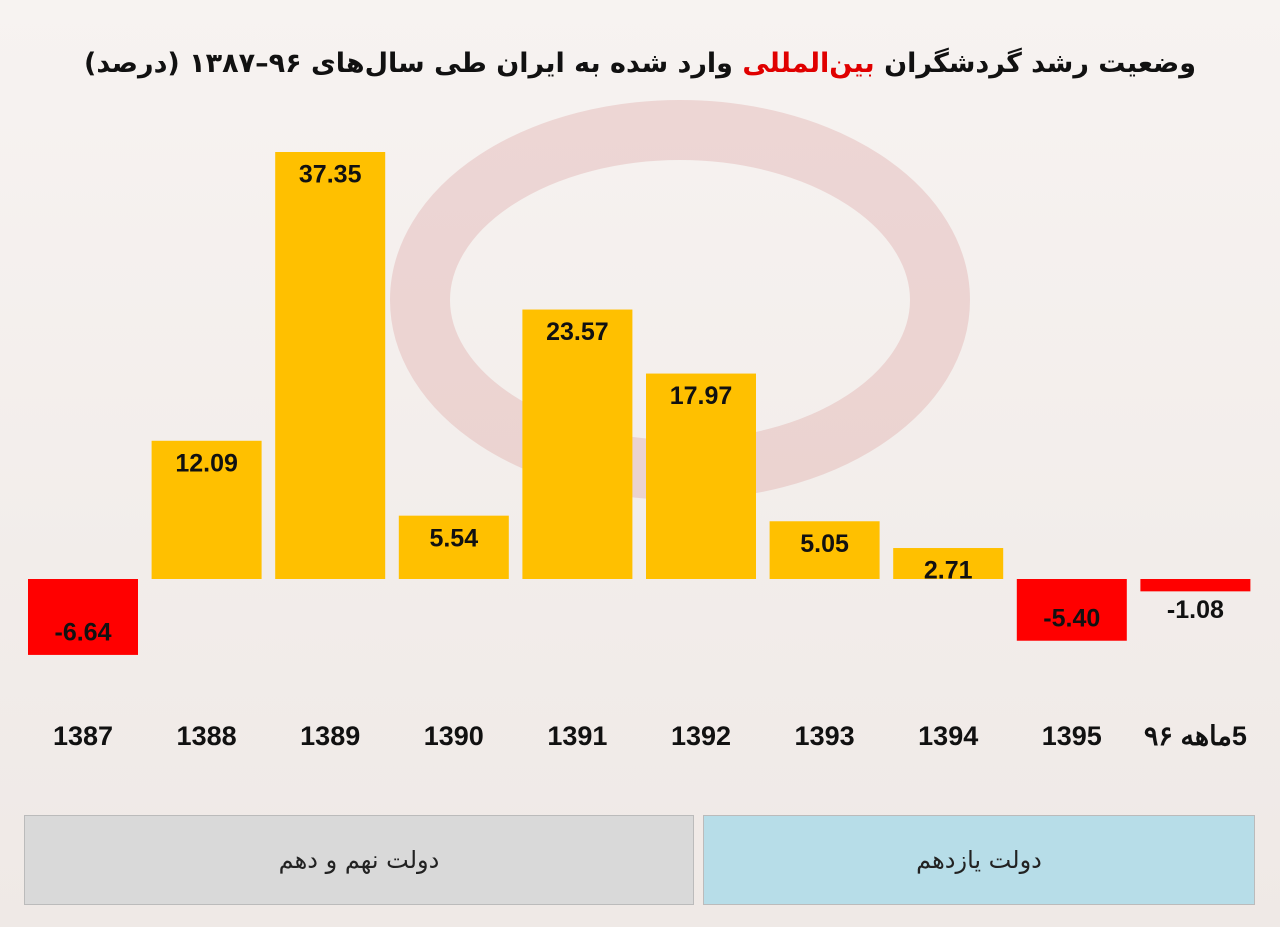 This screenshot has width=1280, height=927. What do you see at coordinates (948, 571) in the screenshot?
I see `value-label: 2.71` at bounding box center [948, 571].